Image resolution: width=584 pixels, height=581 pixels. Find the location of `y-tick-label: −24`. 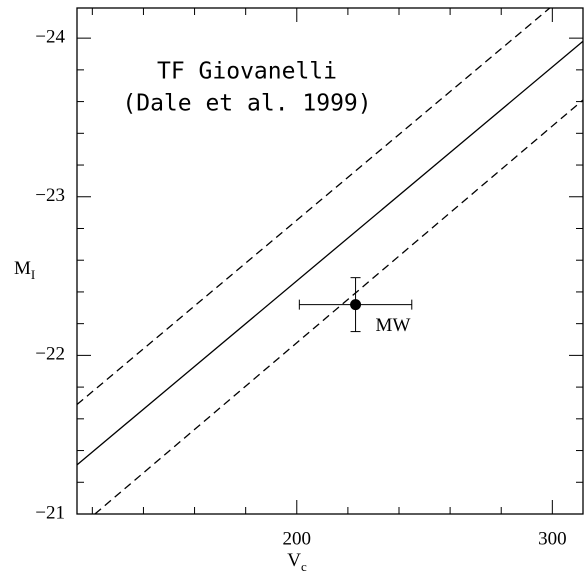

y-tick-label: −24 is located at coordinates (50, 36).